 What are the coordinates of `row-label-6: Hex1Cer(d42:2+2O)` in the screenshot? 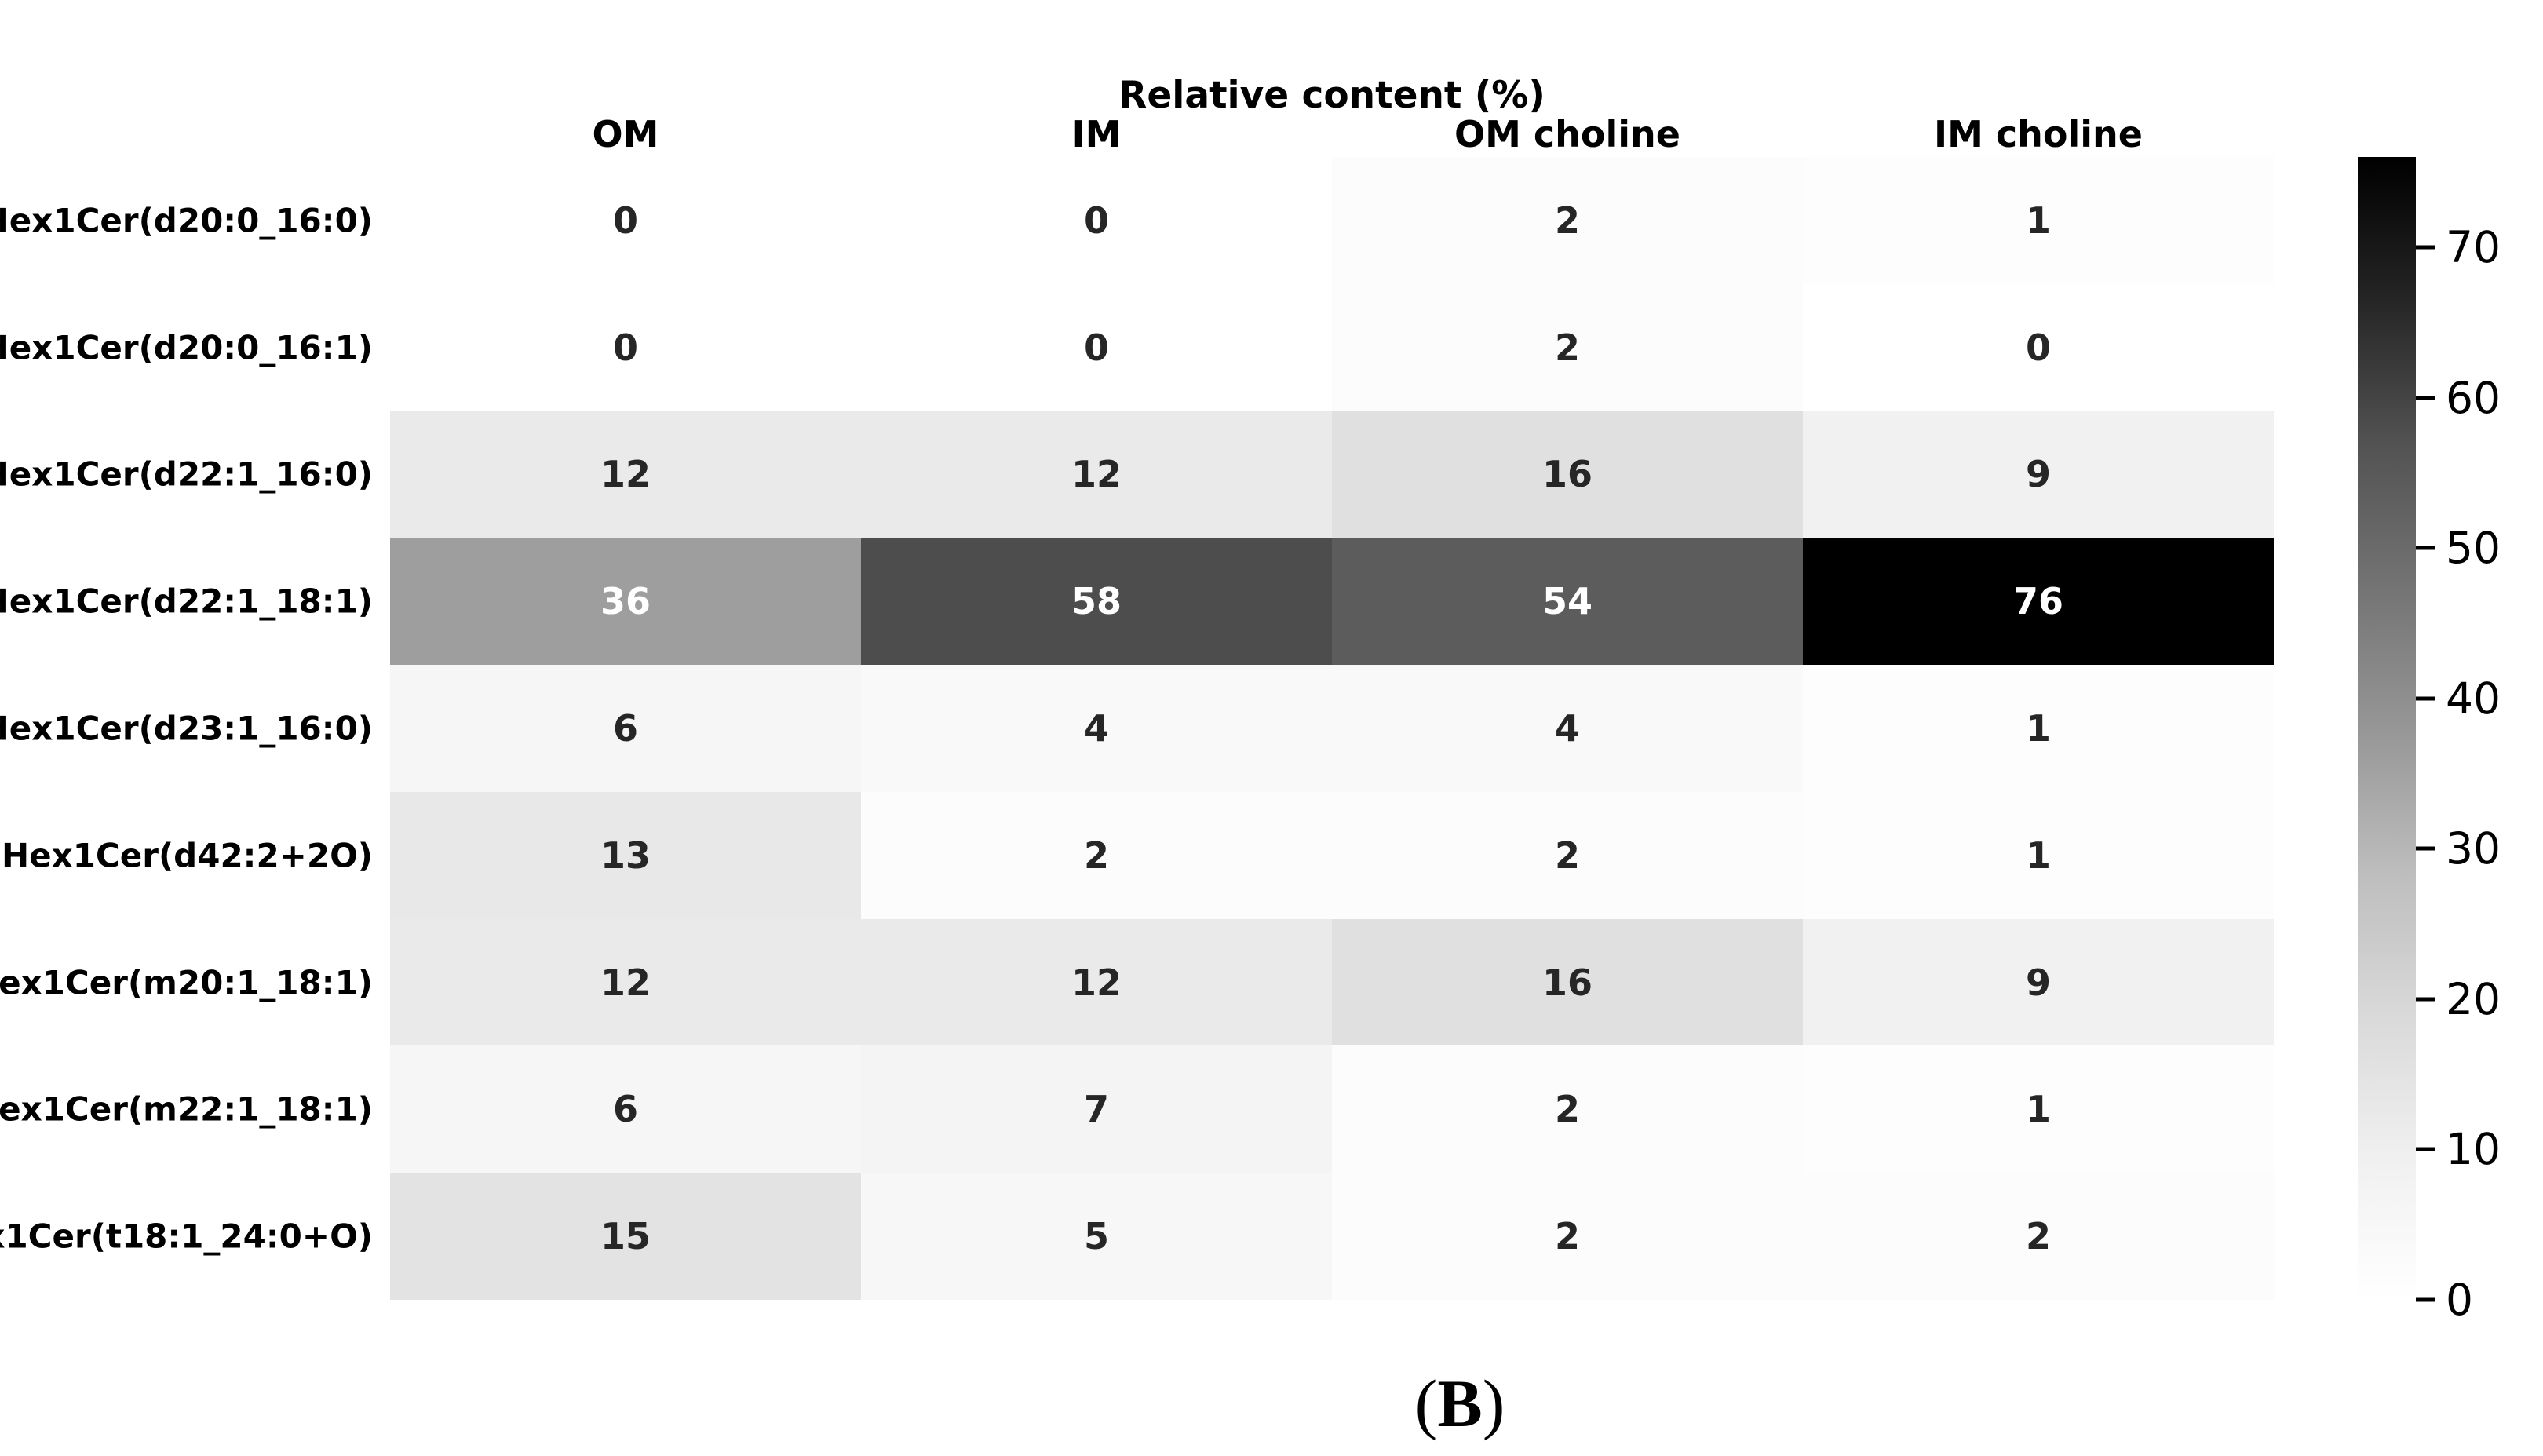 It's located at (187, 855).